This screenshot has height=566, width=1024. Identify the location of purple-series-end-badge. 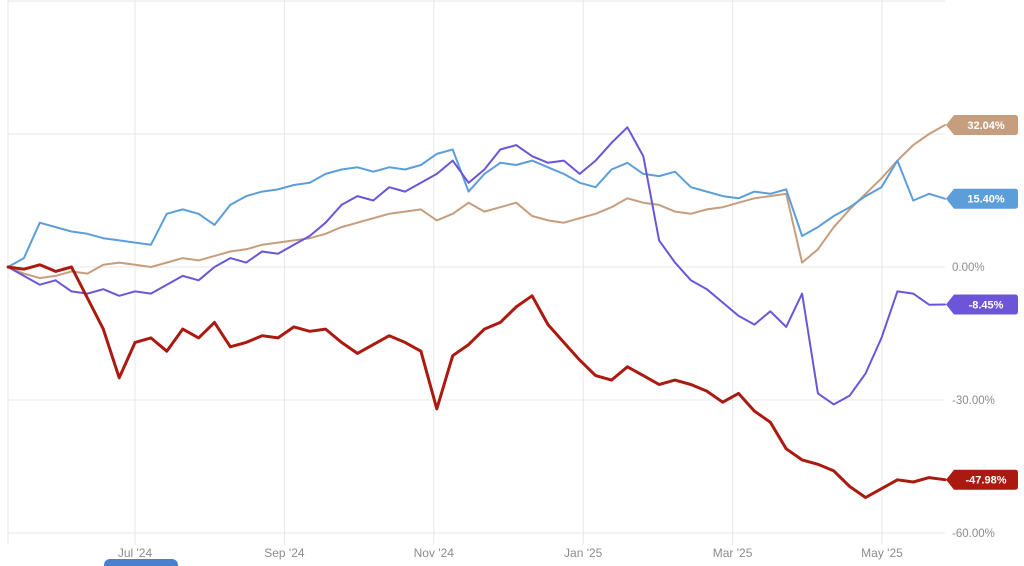
(982, 304).